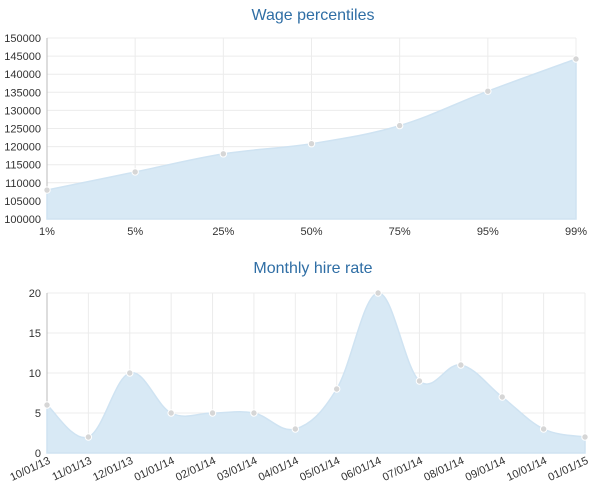 The height and width of the screenshot is (503, 602). I want to click on x-tick-label: 05/01/14, so click(320, 469).